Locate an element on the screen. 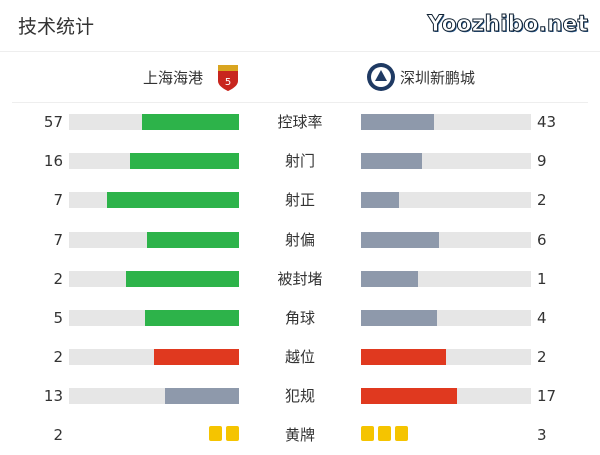 The width and height of the screenshot is (600, 455). home-team: 上海海港 5 is located at coordinates (192, 77).